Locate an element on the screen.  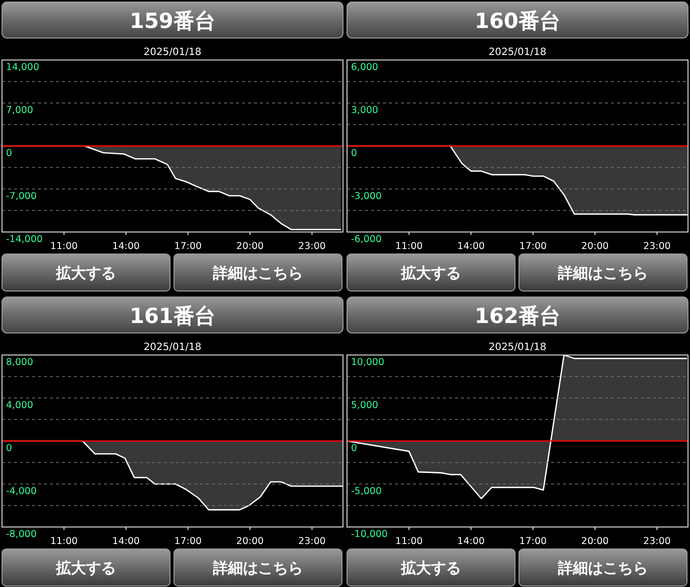
y-tick-label: 8,000 is located at coordinates (20, 362).